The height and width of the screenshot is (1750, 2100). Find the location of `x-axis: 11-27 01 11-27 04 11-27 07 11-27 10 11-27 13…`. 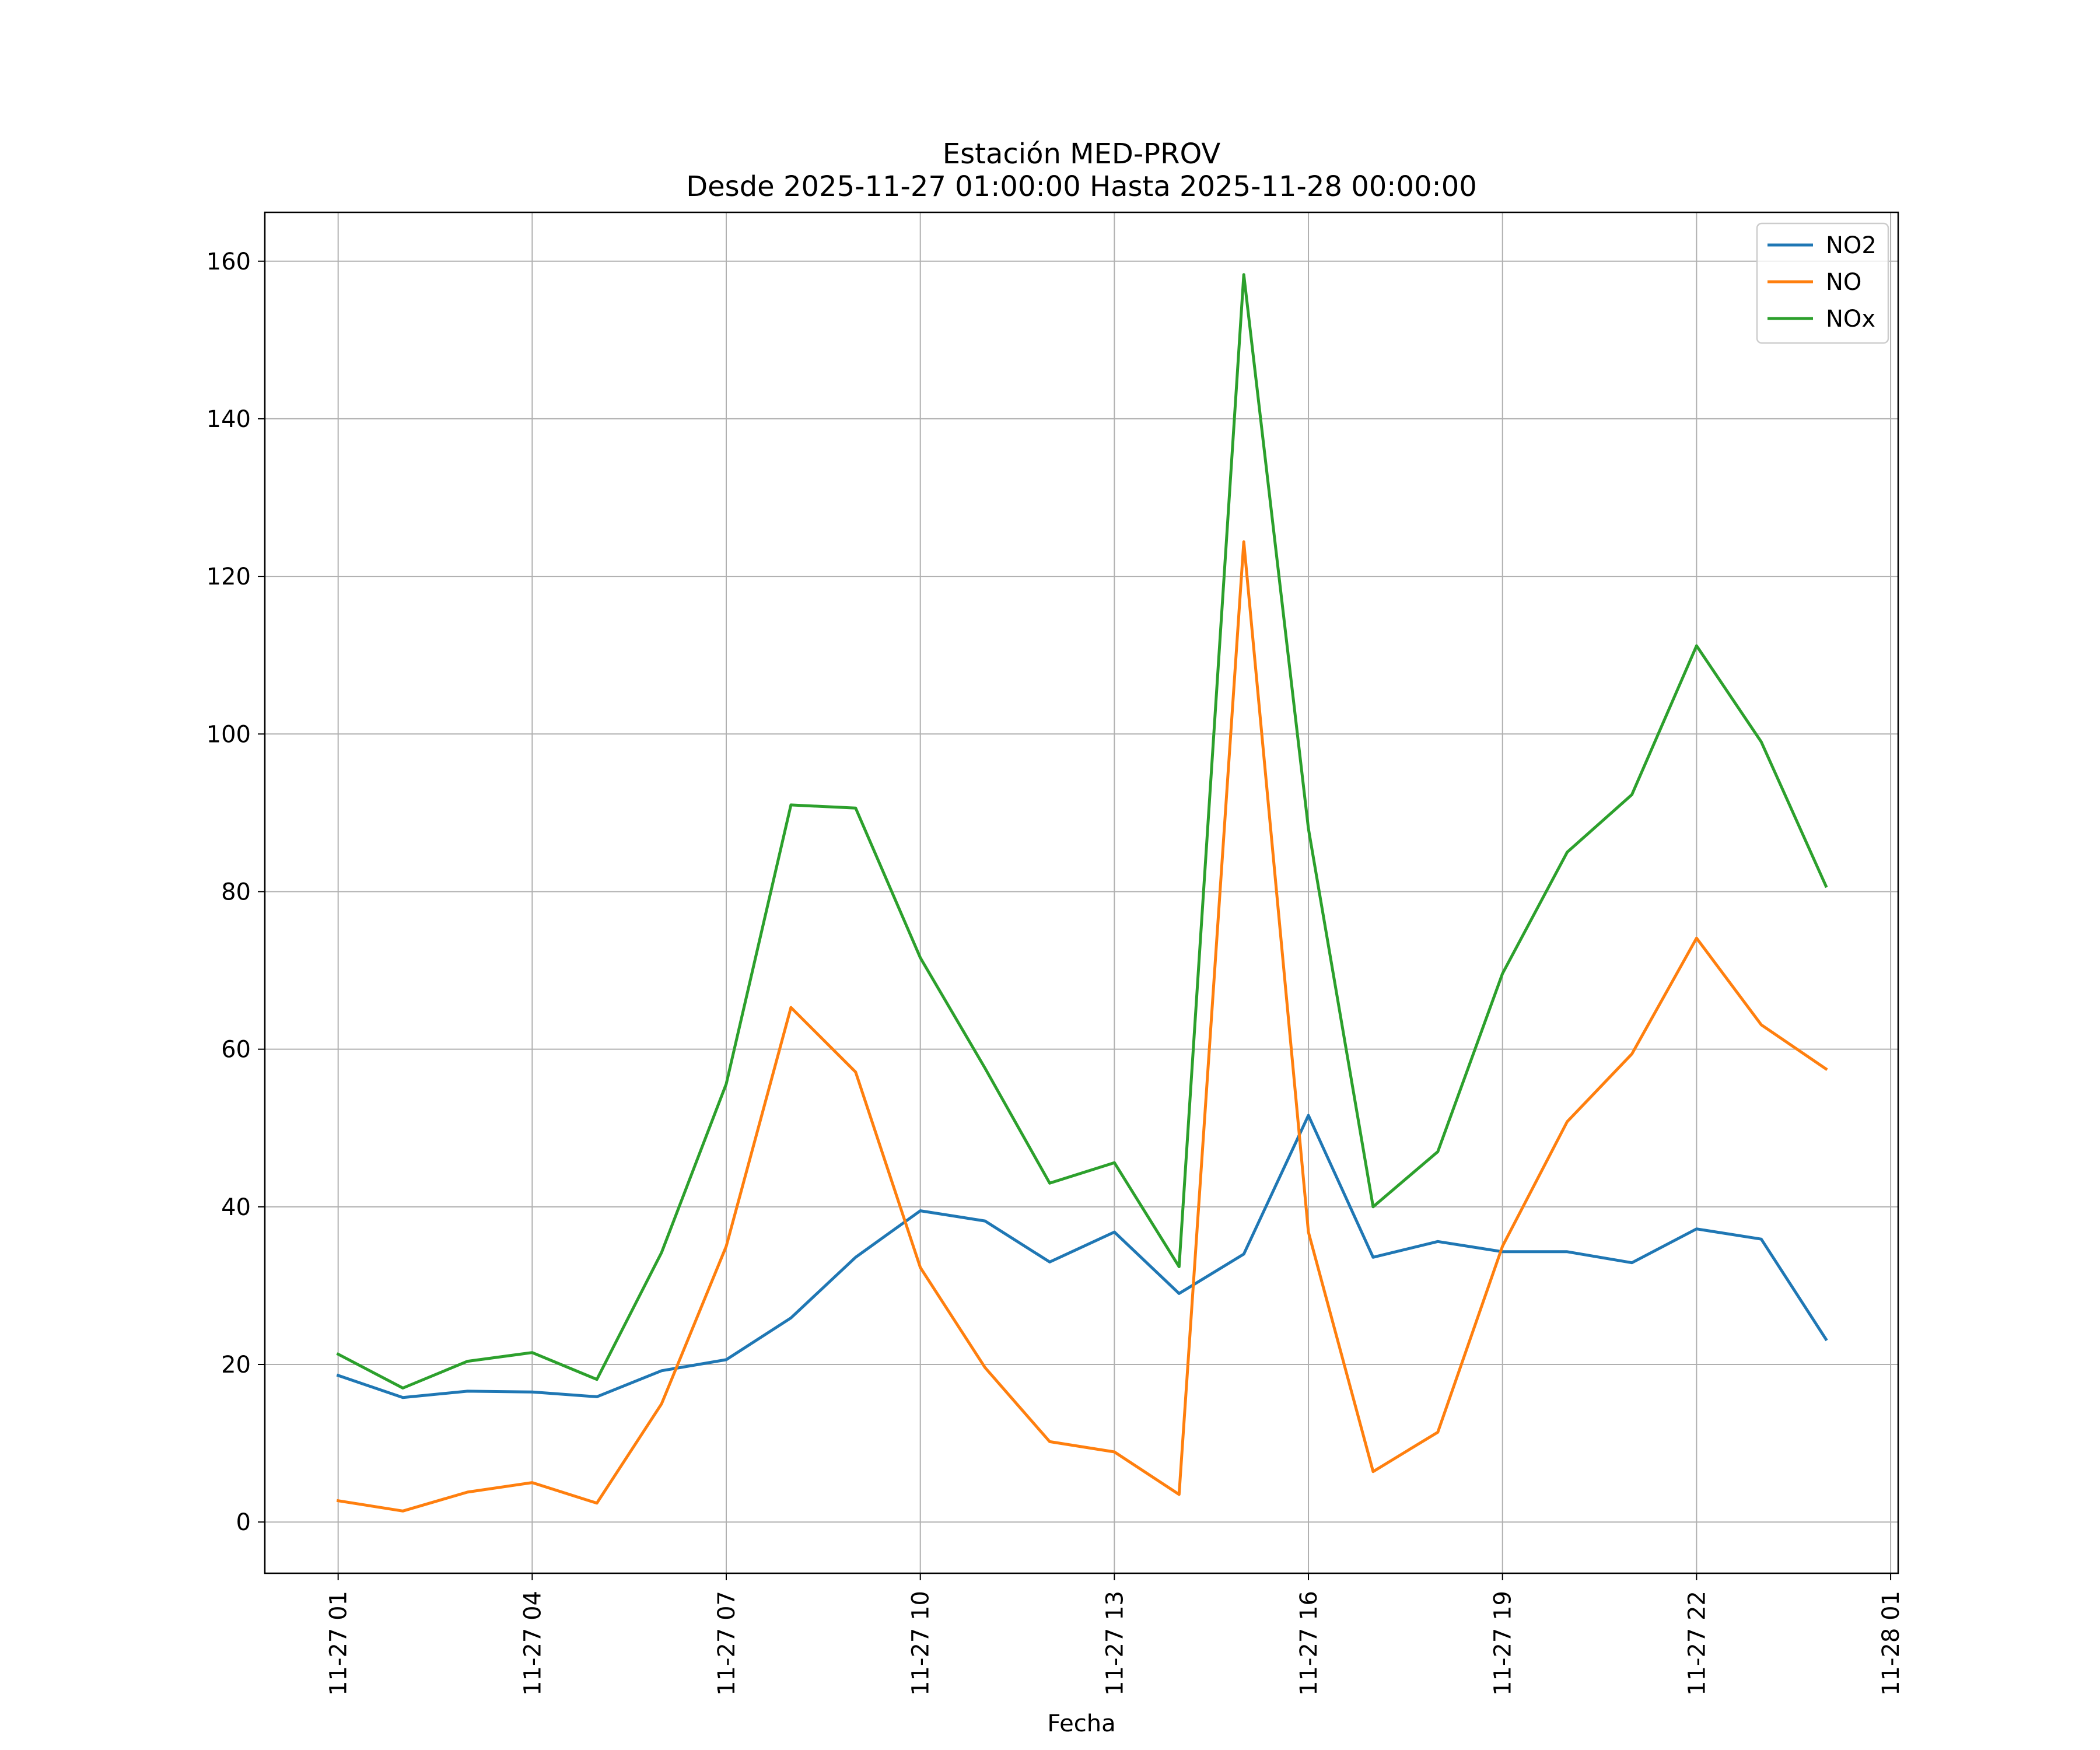

x-axis: 11-27 01 11-27 04 11-27 07 11-27 10 11-27 13… is located at coordinates (1115, 1634).